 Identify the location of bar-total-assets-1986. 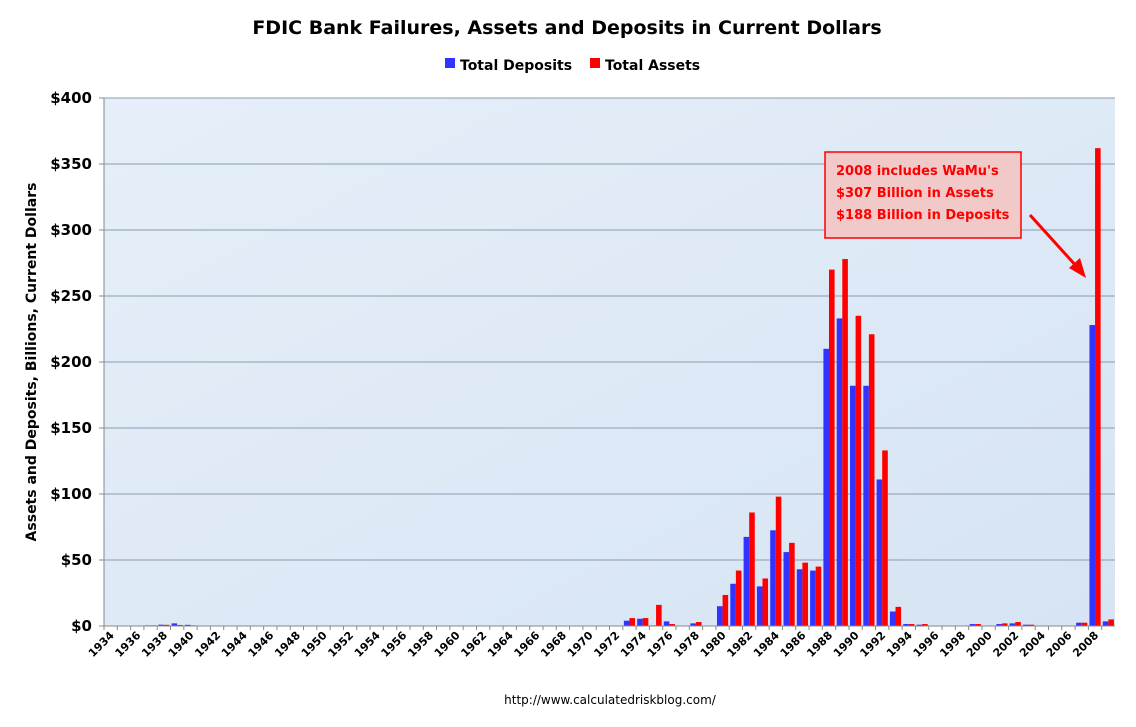
(805, 594).